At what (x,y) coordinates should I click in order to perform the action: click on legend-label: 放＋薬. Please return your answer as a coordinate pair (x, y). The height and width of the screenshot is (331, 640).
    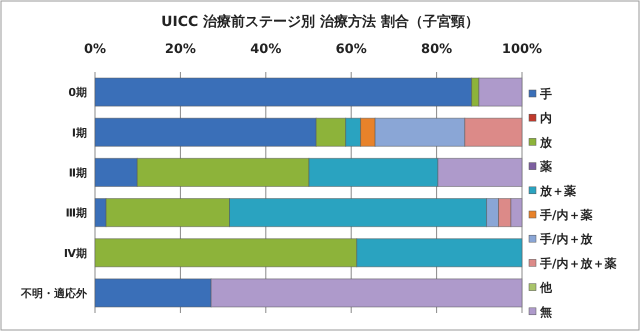
    Looking at the image, I should click on (557, 191).